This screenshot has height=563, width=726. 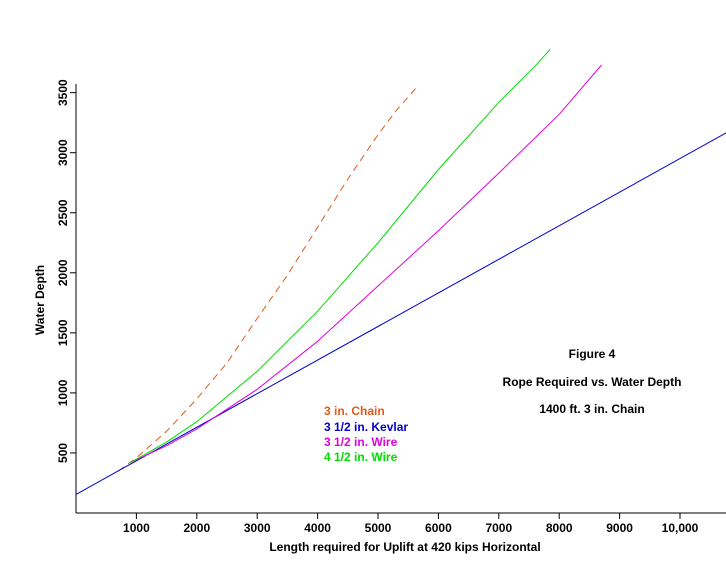 I want to click on x-tick-label: 10,000, so click(x=680, y=528).